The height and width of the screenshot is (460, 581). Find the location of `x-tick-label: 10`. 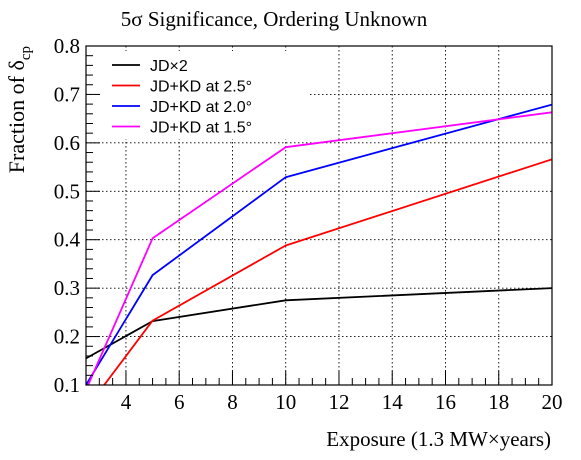

x-tick-label: 10 is located at coordinates (285, 402).